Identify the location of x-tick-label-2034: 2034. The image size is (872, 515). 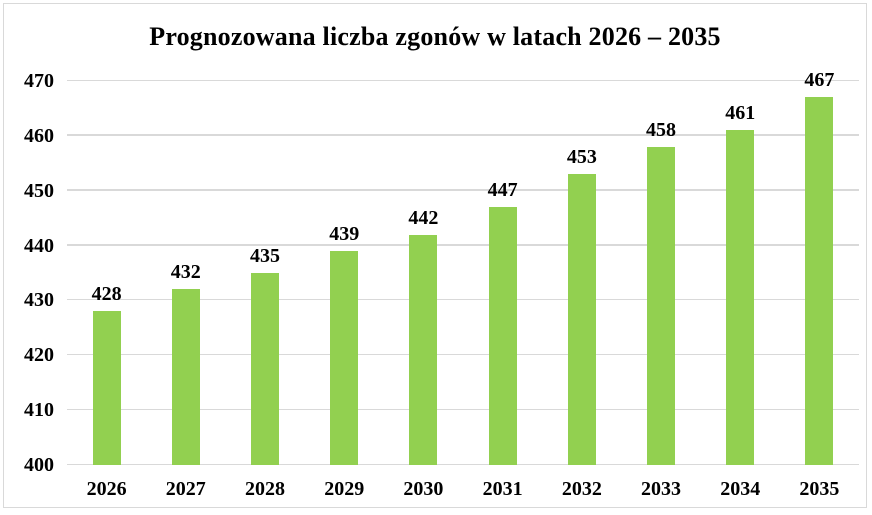
(740, 489).